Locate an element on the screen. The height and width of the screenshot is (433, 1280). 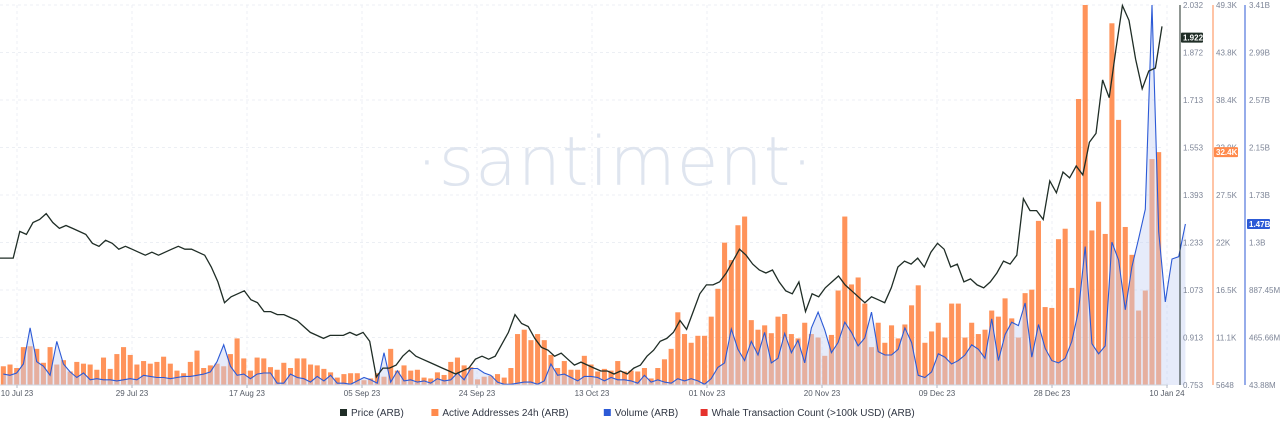
active-addresses-tick-label: 27.5K is located at coordinates (1227, 195).